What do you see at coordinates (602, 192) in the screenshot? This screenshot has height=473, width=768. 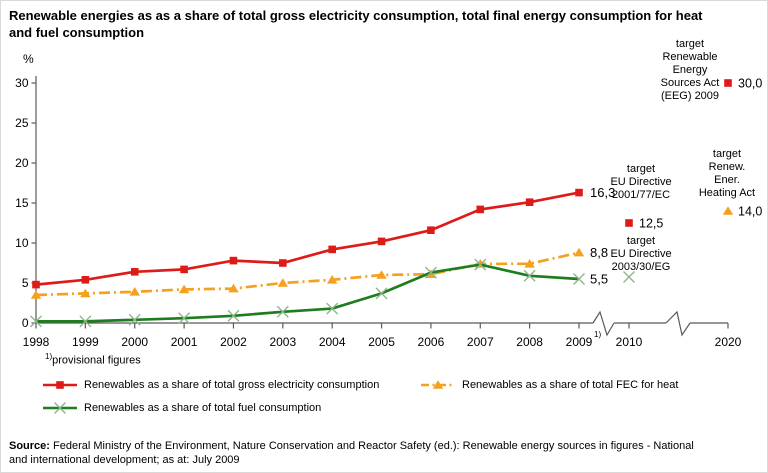 I see `svg-text: 16,3` at bounding box center [602, 192].